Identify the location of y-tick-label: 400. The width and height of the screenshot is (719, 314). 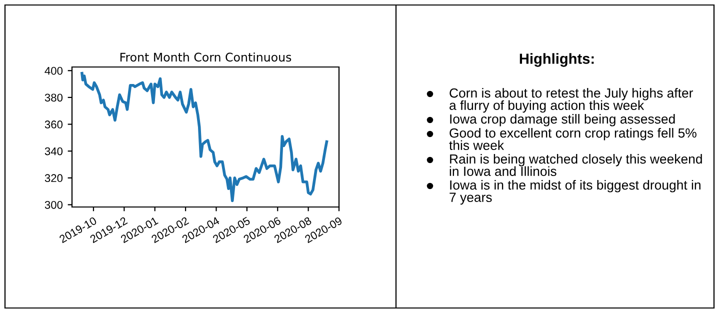
(53, 70).